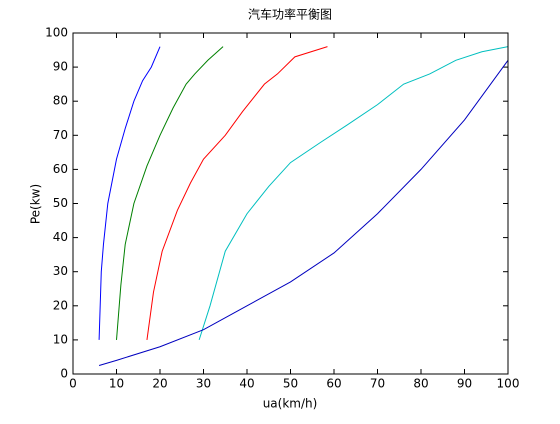 The height and width of the screenshot is (424, 560). What do you see at coordinates (159, 384) in the screenshot?
I see `x-tick-label: 20` at bounding box center [159, 384].